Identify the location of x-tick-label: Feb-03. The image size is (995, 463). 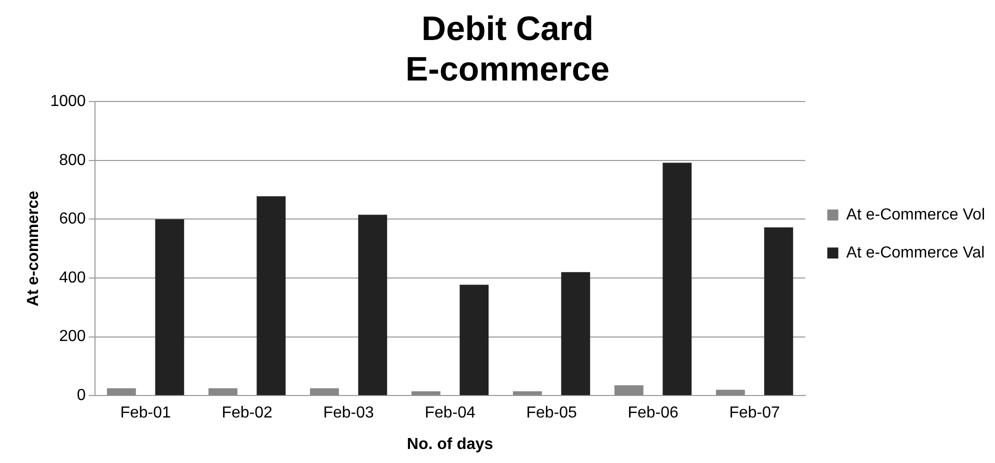
(348, 413).